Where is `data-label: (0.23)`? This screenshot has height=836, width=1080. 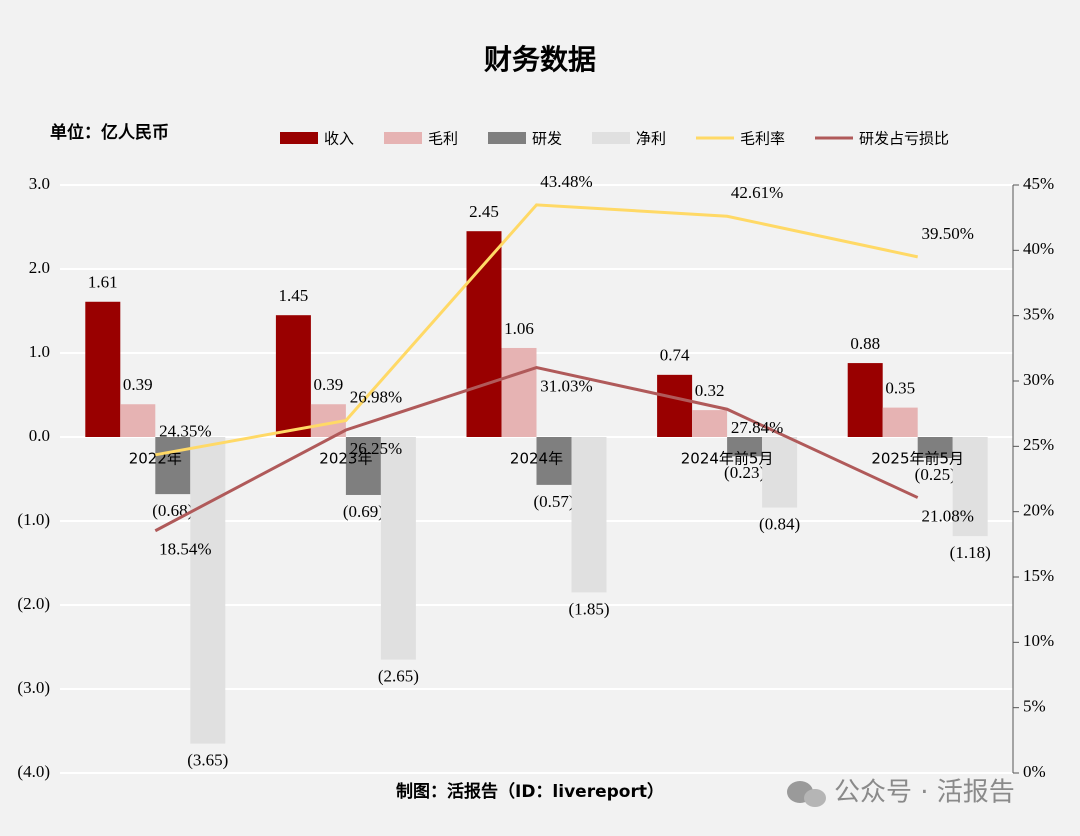 data-label: (0.23) is located at coordinates (744, 472).